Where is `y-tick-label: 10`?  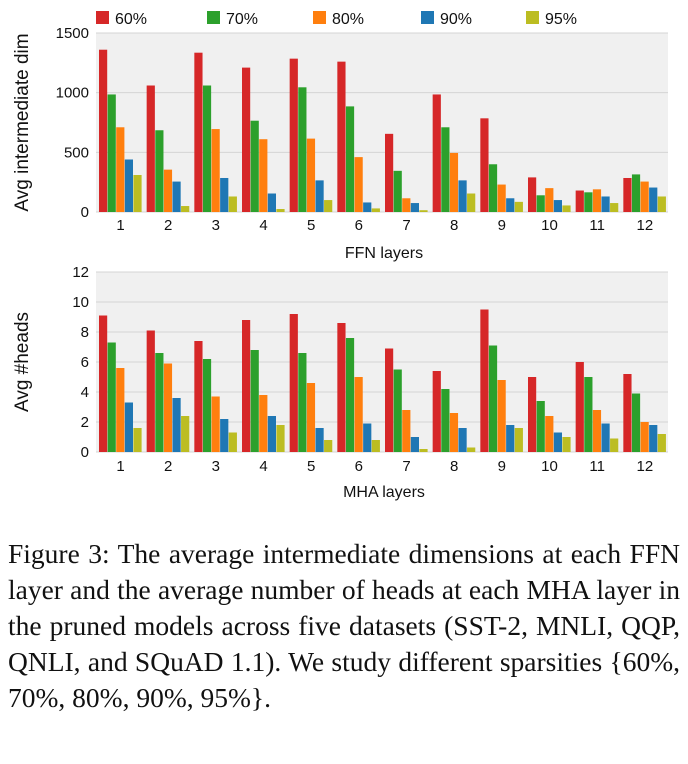 y-tick-label: 10 is located at coordinates (80, 302).